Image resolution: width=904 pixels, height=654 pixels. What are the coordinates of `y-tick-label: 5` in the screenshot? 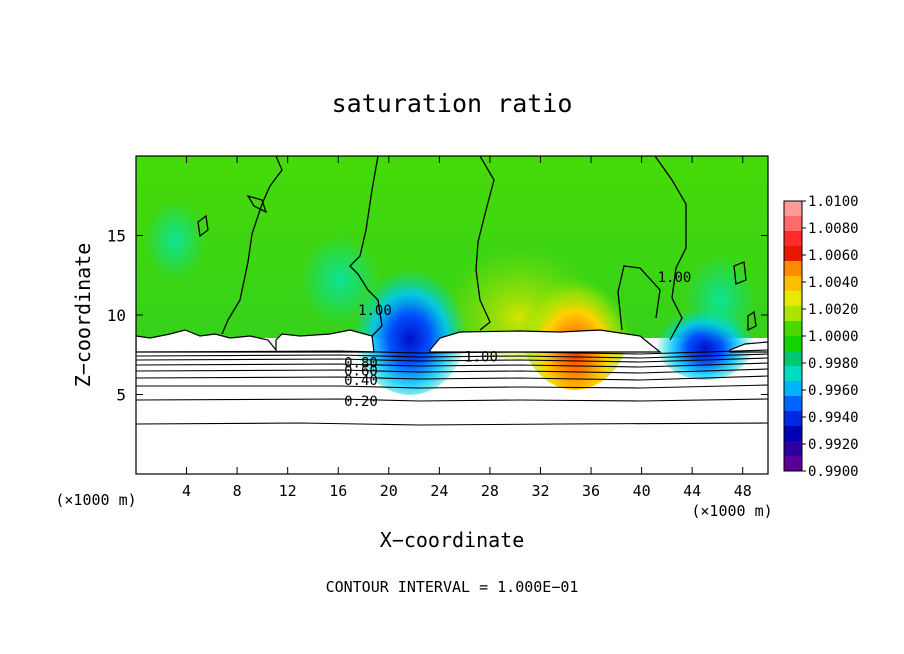 It's located at (121, 395).